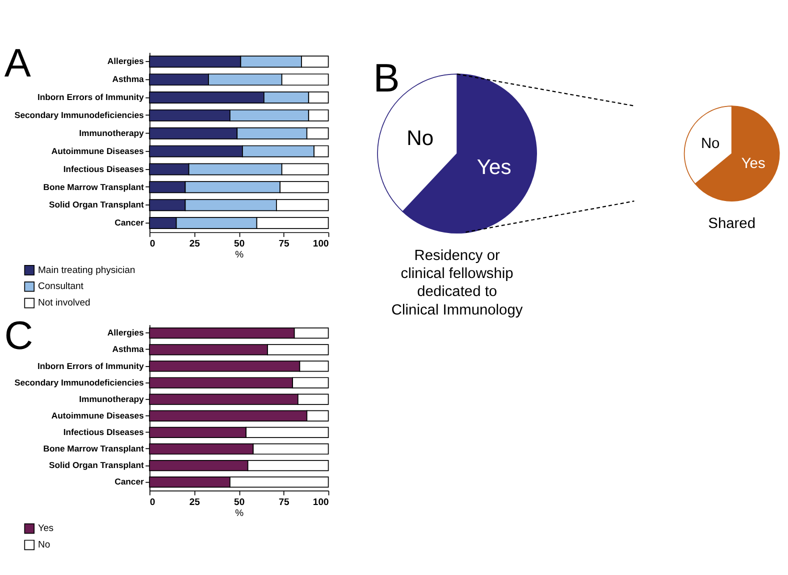 This screenshot has width=788, height=575. Describe the element at coordinates (19, 336) in the screenshot. I see `chart-title: C` at that location.